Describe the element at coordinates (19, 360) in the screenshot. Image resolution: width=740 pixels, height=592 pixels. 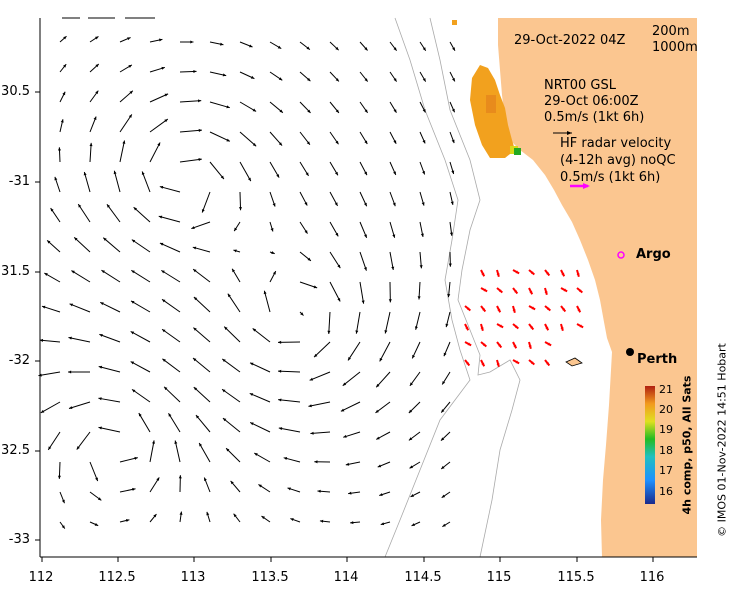
I see `y-tick-label: -32` at that location.